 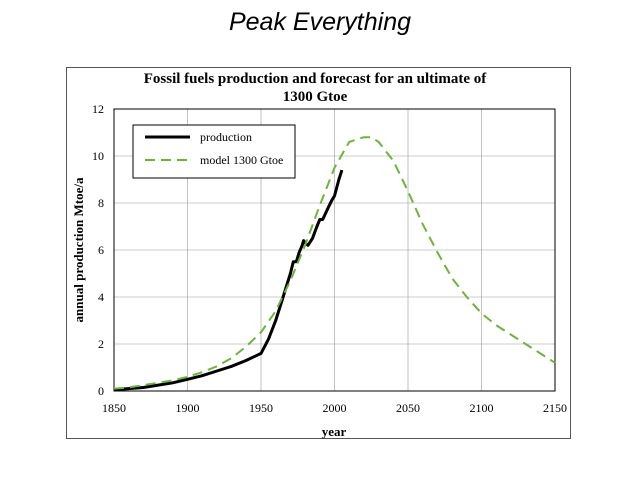 I want to click on y-tick-label-12: 12, so click(x=98, y=109).